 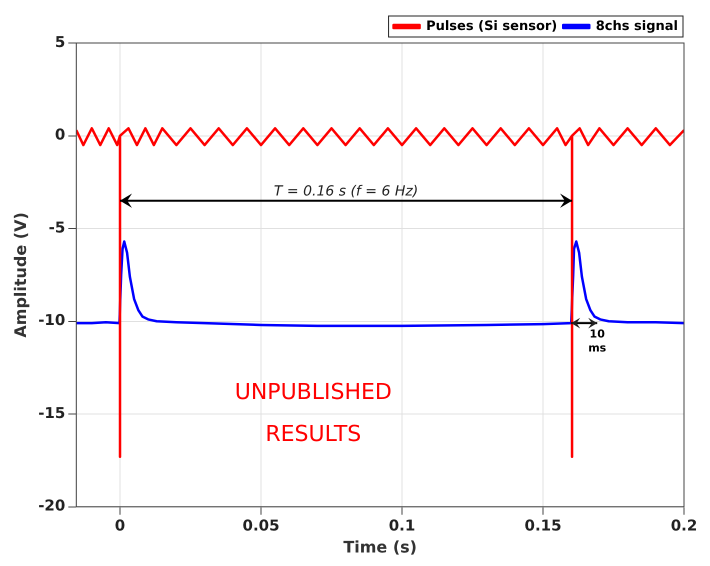 What do you see at coordinates (346, 191) in the screenshot?
I see `annotation: T = 0.16 s (f = 6 Hz)` at bounding box center [346, 191].